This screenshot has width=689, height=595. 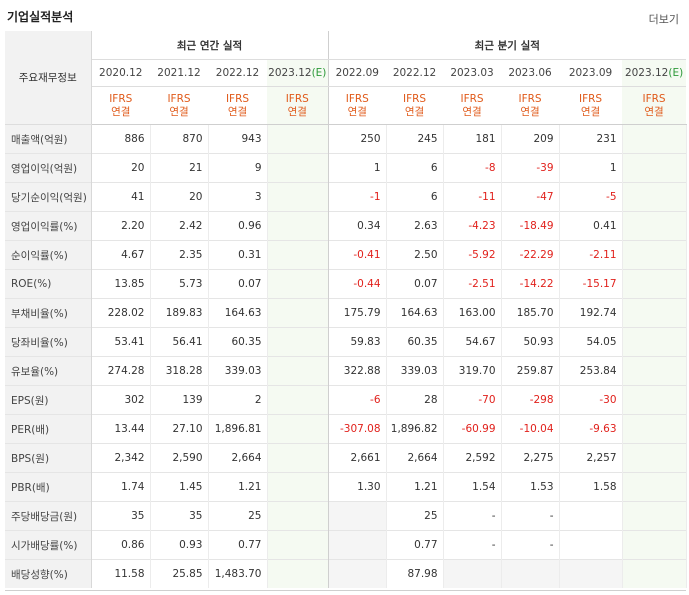 What do you see at coordinates (357, 73) in the screenshot?
I see `period-header: 2022.09` at bounding box center [357, 73].